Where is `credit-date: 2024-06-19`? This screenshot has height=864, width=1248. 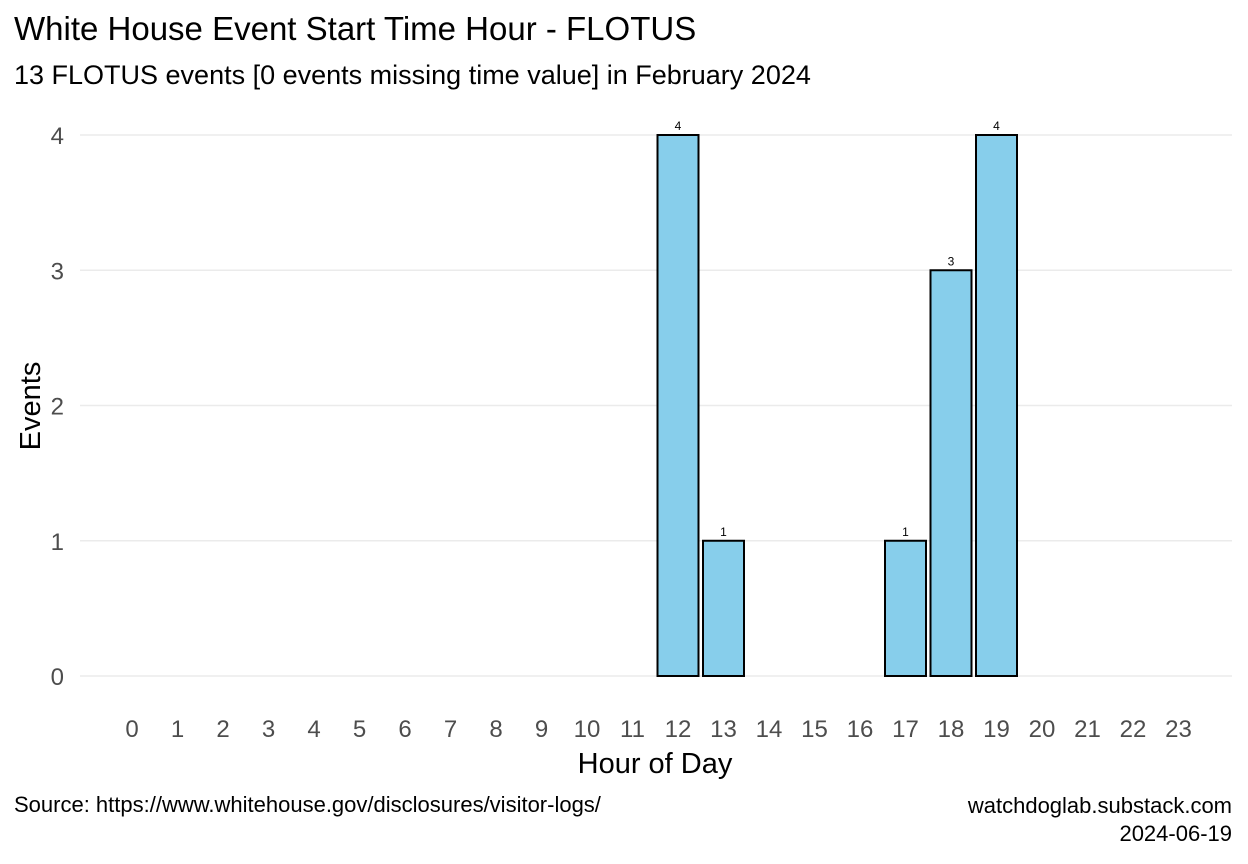 credit-date: 2024-06-19 is located at coordinates (1175, 833).